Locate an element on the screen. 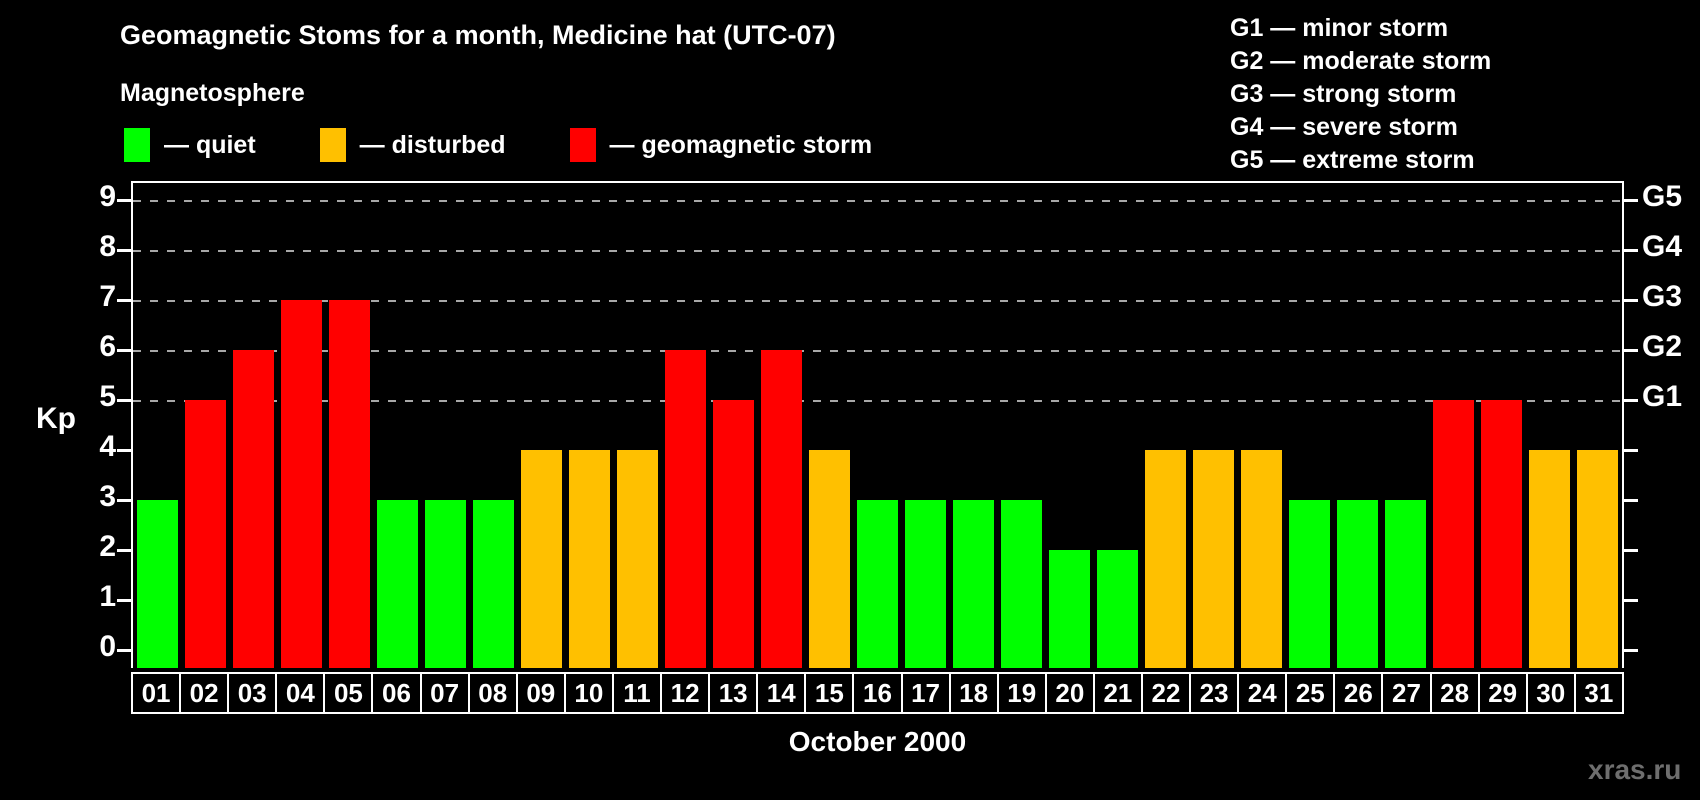 The height and width of the screenshot is (800, 1700). day-label-26: 26 is located at coordinates (1358, 693).